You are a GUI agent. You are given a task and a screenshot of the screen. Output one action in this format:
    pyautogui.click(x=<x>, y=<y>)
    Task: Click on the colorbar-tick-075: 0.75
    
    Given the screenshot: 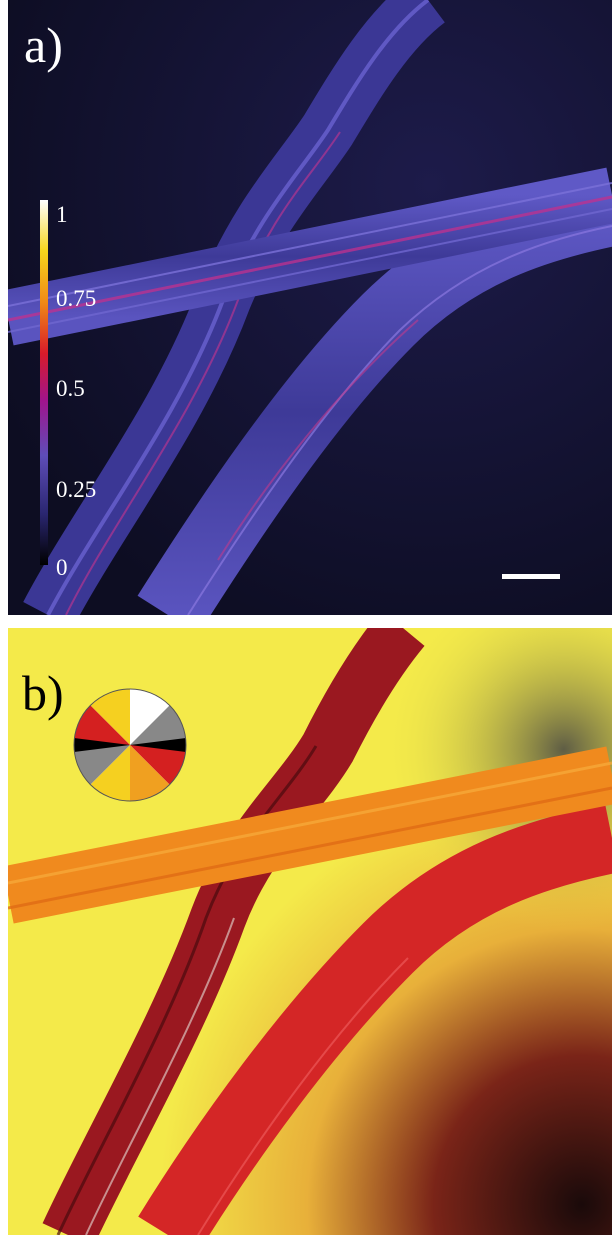 What is the action you would take?
    pyautogui.click(x=76, y=298)
    